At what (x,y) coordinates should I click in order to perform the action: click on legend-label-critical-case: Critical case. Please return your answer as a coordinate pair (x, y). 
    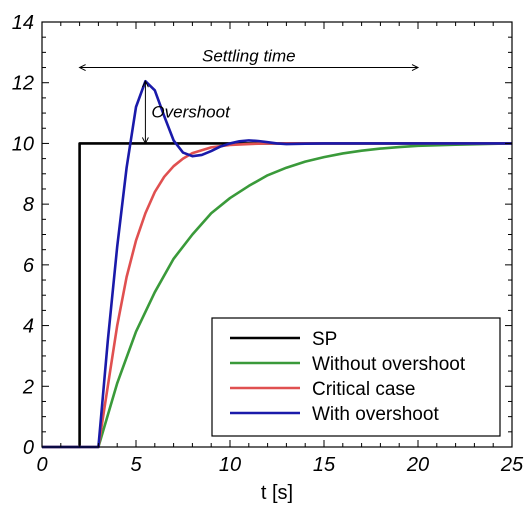
    Looking at the image, I should click on (363, 389).